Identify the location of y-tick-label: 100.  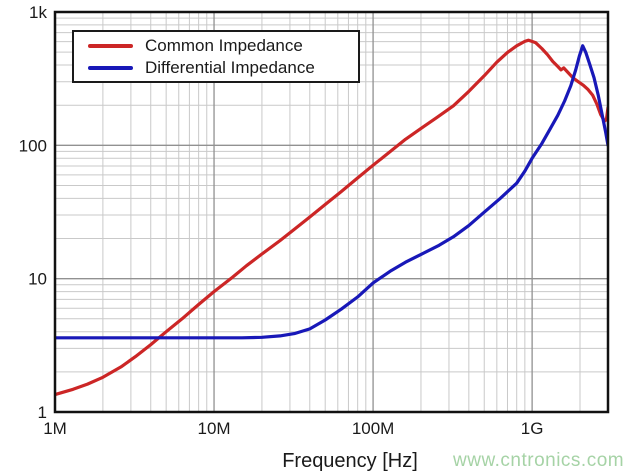
(33, 145).